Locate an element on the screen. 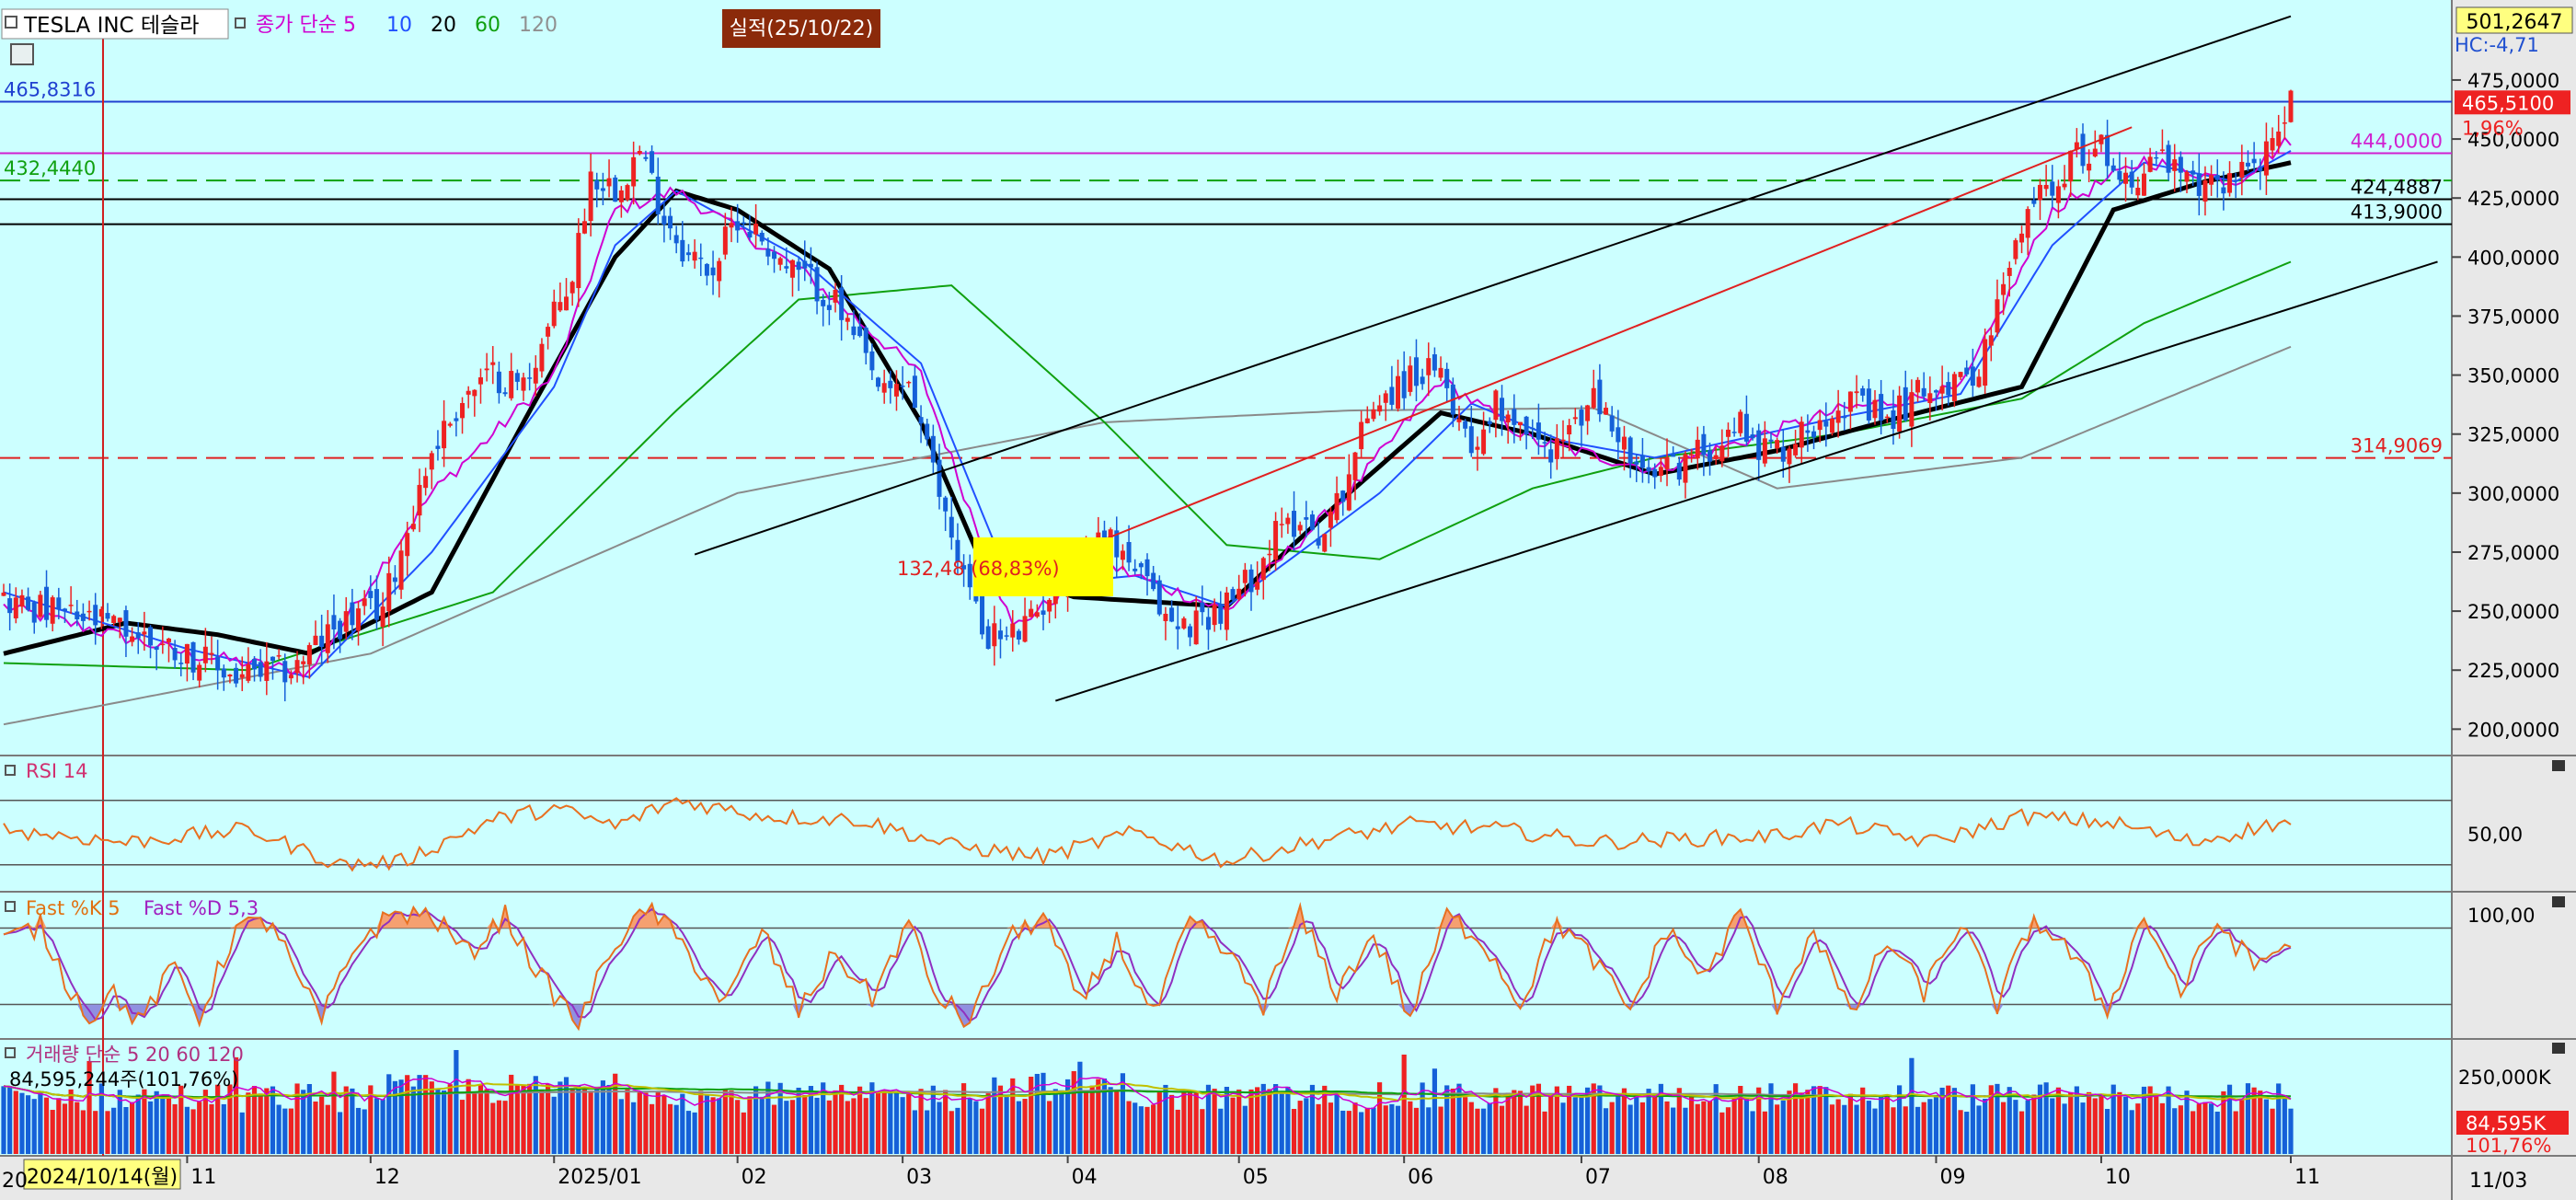 This screenshot has height=1200, width=2576. stoch-panel is located at coordinates (1226, 966).